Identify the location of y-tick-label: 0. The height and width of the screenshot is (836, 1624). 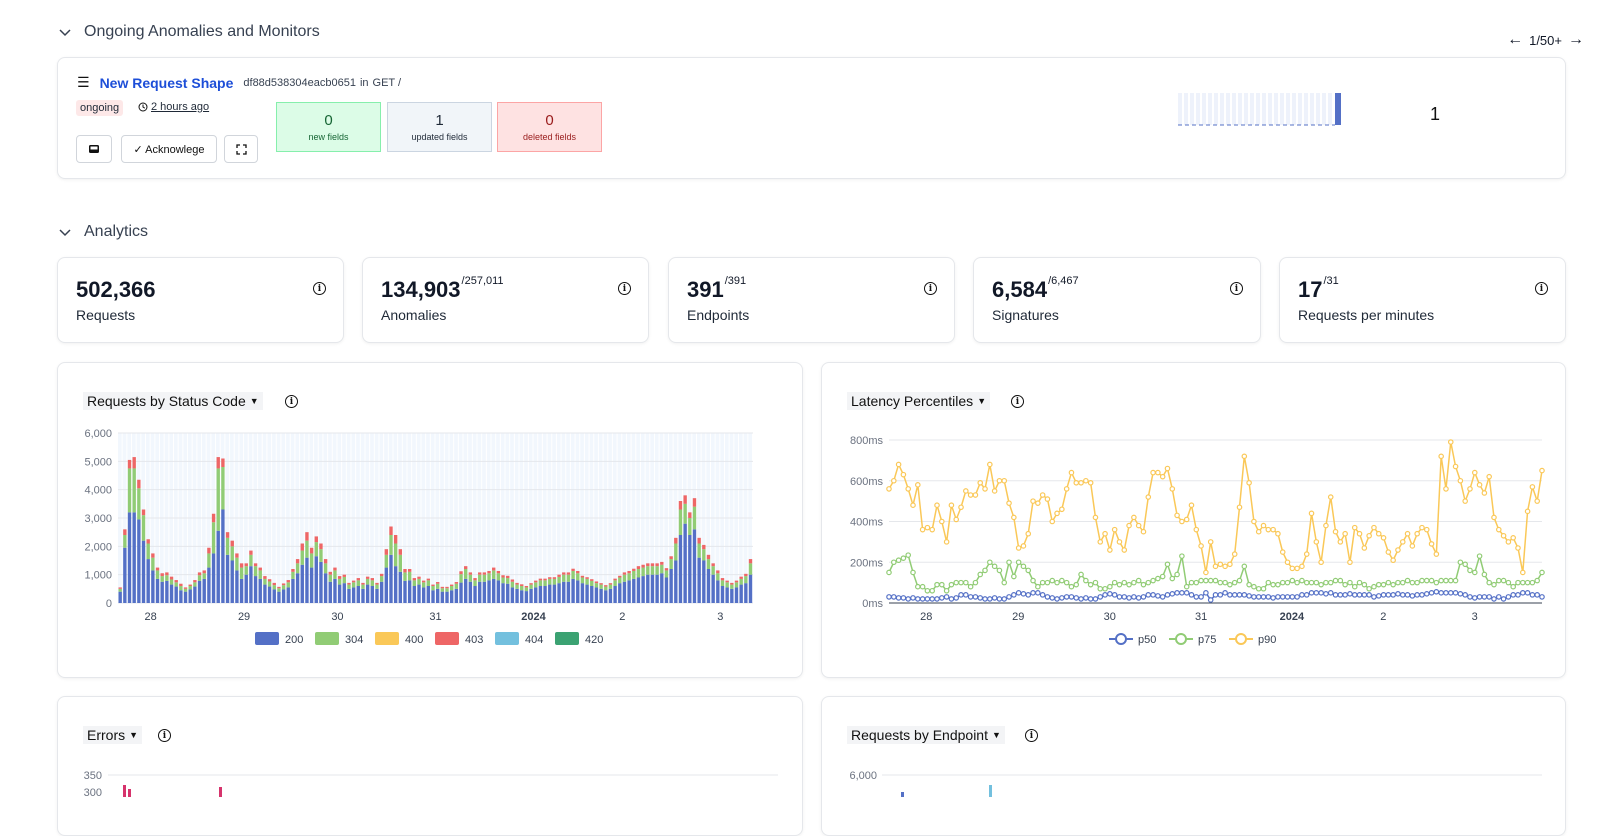
(109, 604).